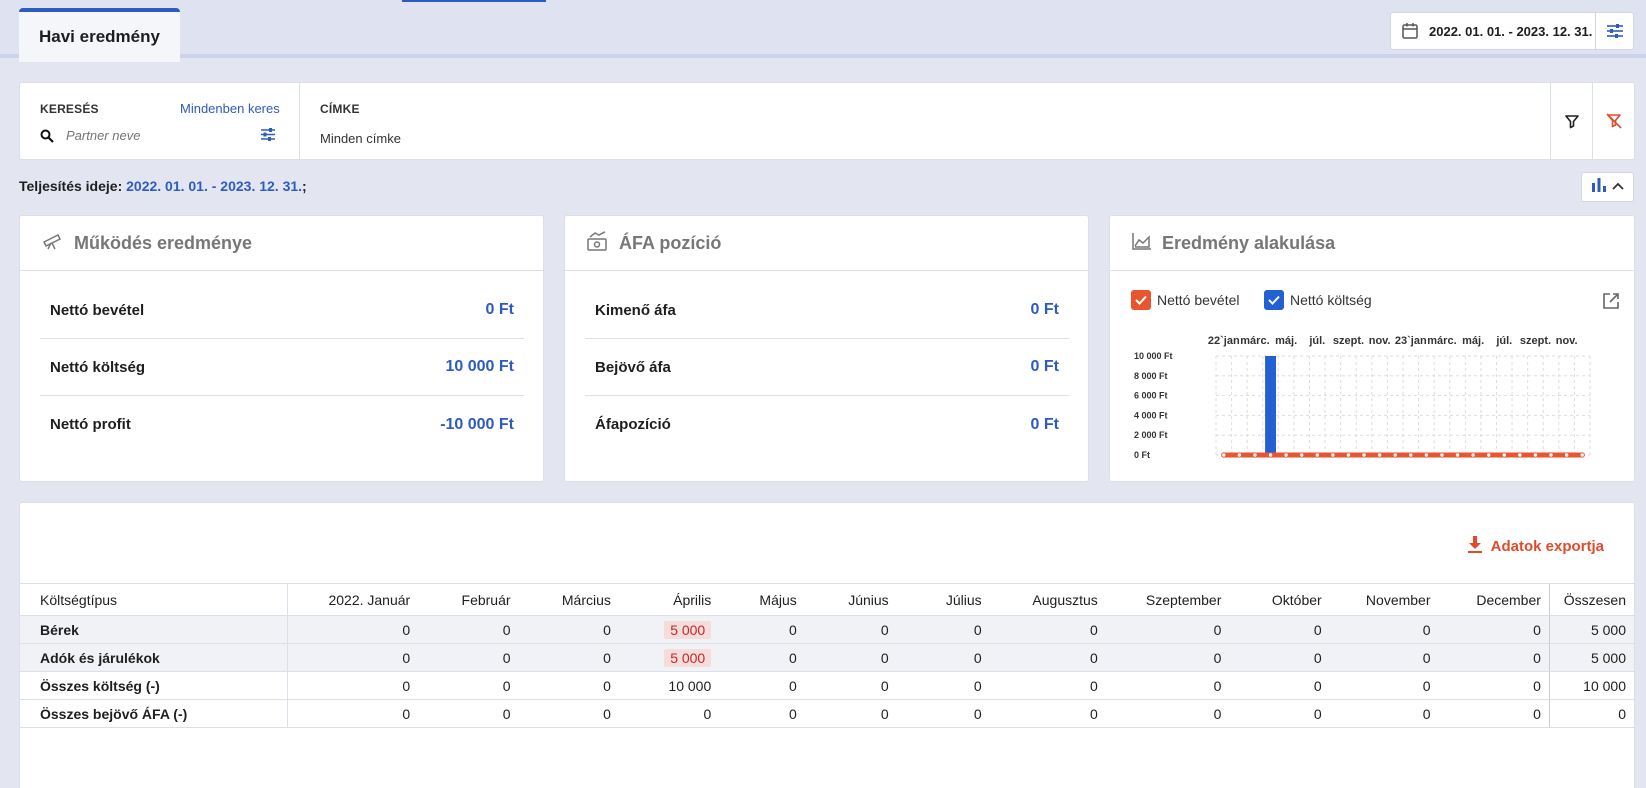 The width and height of the screenshot is (1646, 788). Describe the element at coordinates (1270, 405) in the screenshot. I see `cost-bar` at that location.